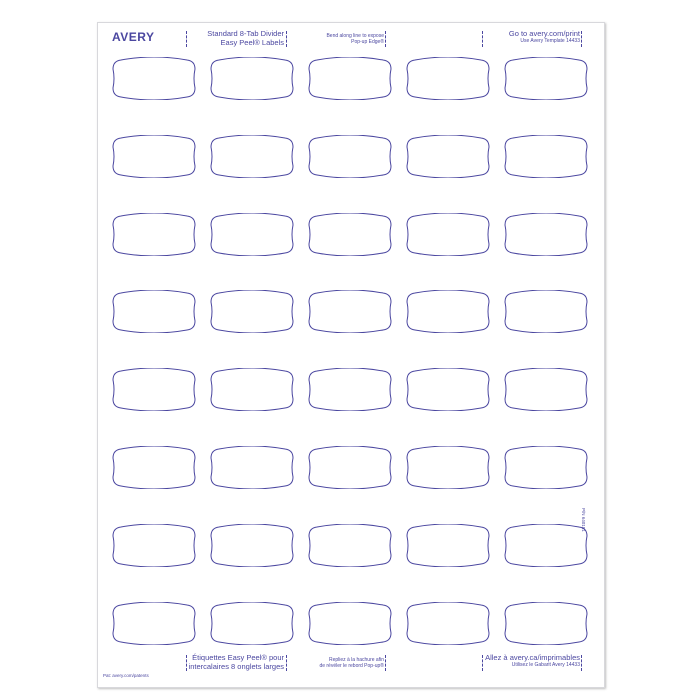 This screenshot has width=700, height=700. What do you see at coordinates (236, 666) in the screenshot?
I see `footer-product-line2: intercalaires 8 onglets larges` at bounding box center [236, 666].